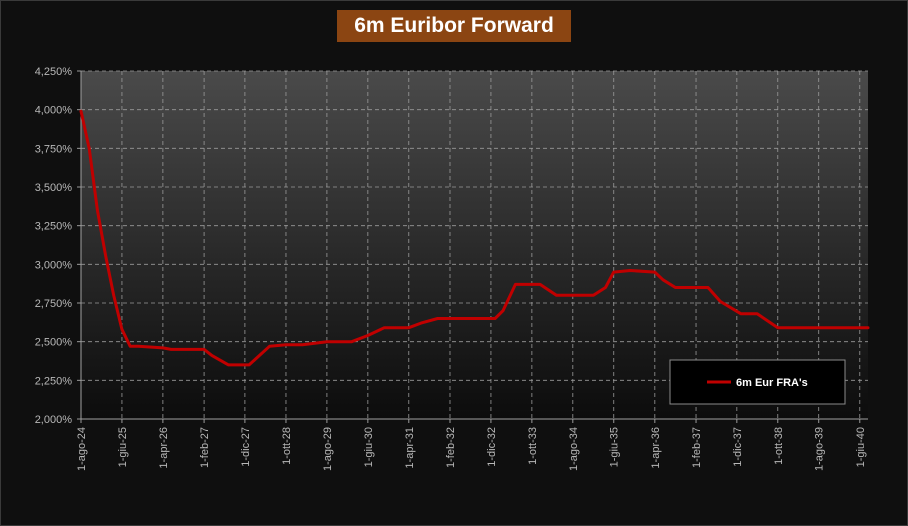  What do you see at coordinates (369, 447) in the screenshot?
I see `x-tick-label: 1-giu-30` at bounding box center [369, 447].